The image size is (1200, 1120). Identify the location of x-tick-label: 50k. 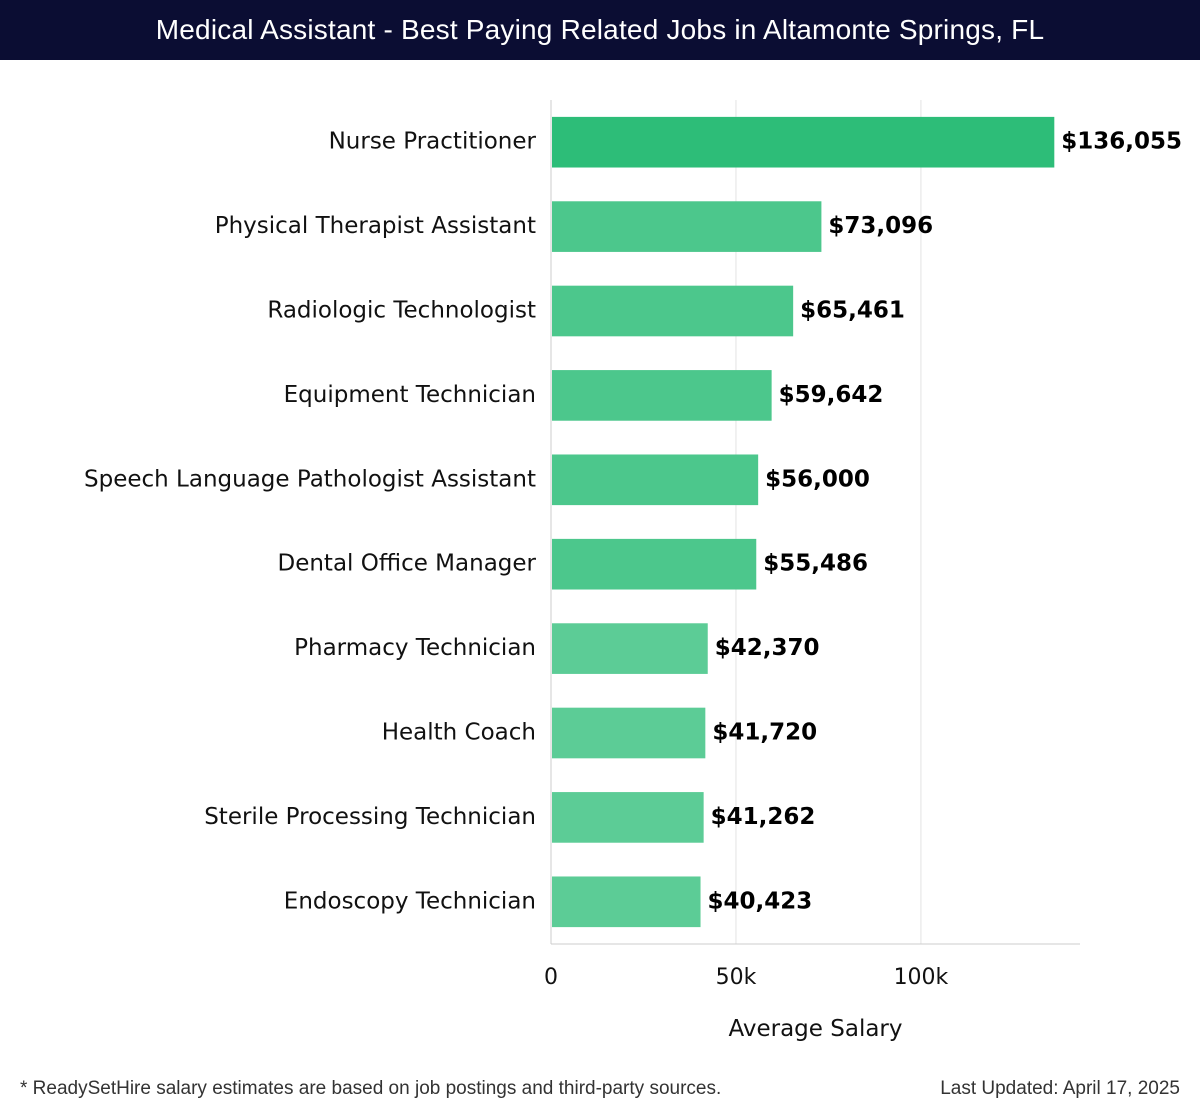
(736, 977).